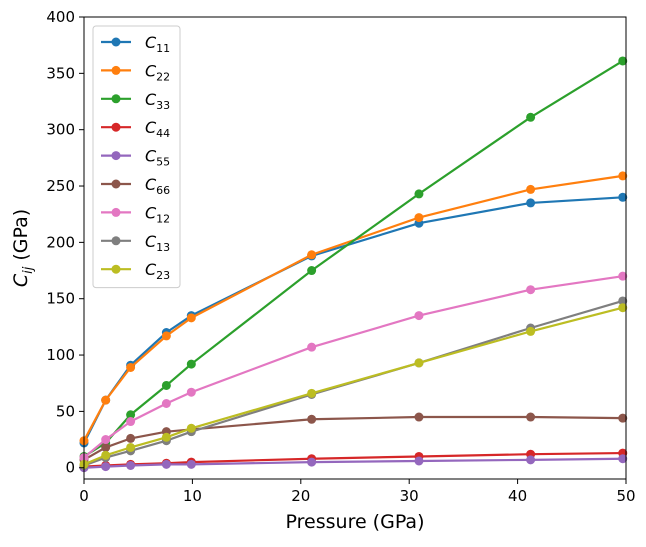 The width and height of the screenshot is (646, 547). I want to click on legend-label: C13, so click(157, 243).